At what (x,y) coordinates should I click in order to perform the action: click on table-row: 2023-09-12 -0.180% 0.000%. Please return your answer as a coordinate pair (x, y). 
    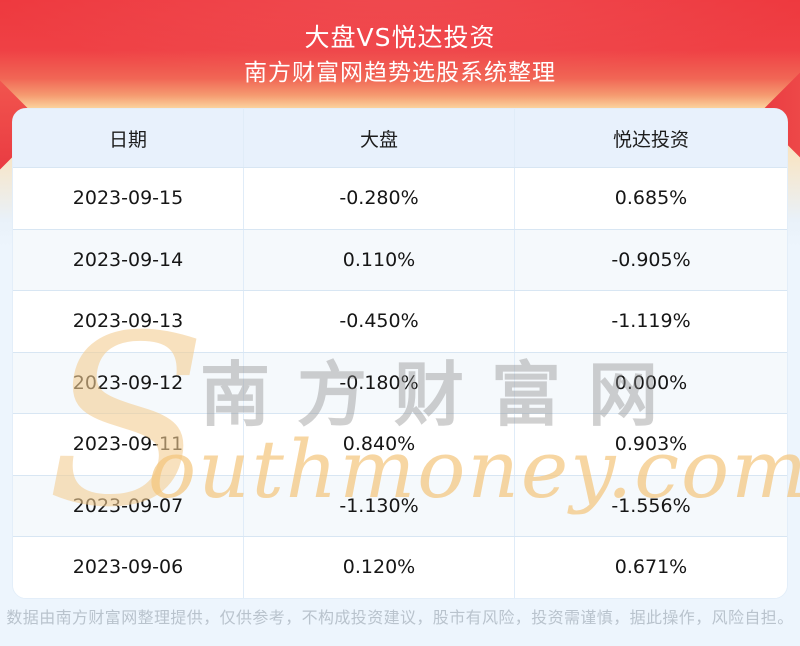
    Looking at the image, I should click on (400, 382).